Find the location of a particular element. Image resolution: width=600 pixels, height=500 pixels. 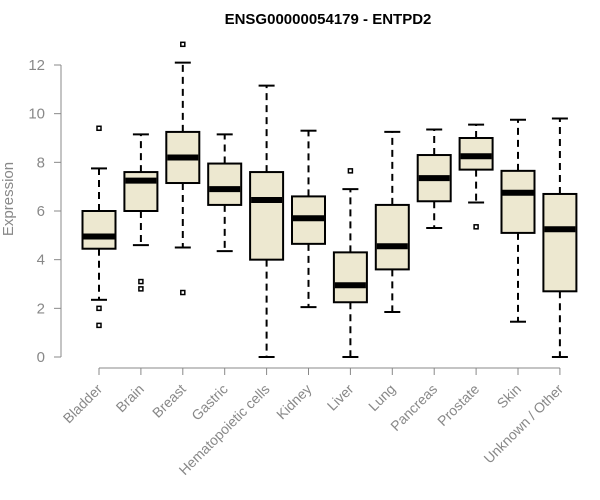

y-tick-label: 4 is located at coordinates (41, 260).